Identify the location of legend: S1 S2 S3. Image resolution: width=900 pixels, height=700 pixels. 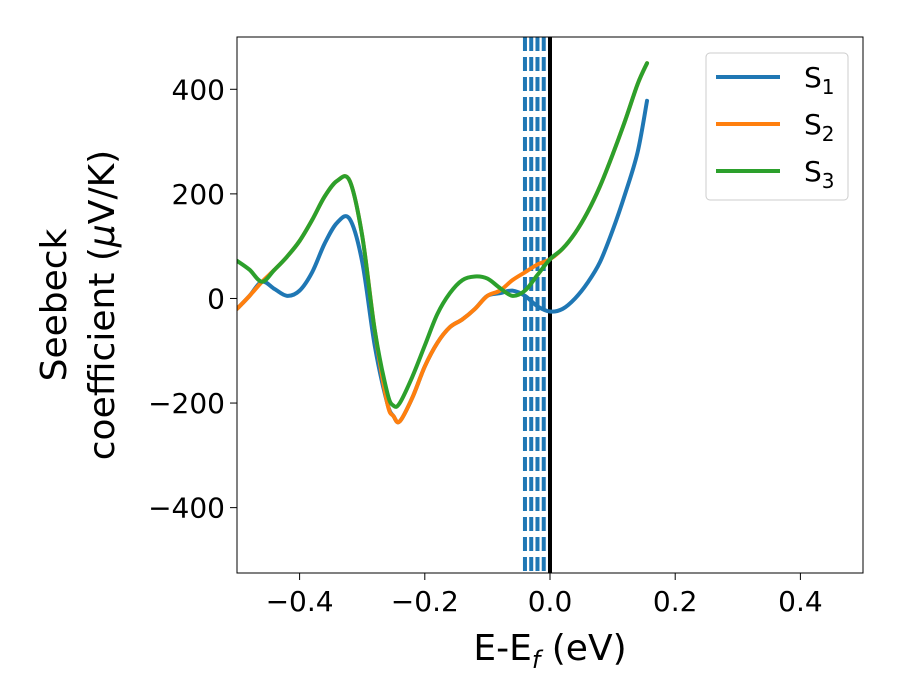
(777, 126).